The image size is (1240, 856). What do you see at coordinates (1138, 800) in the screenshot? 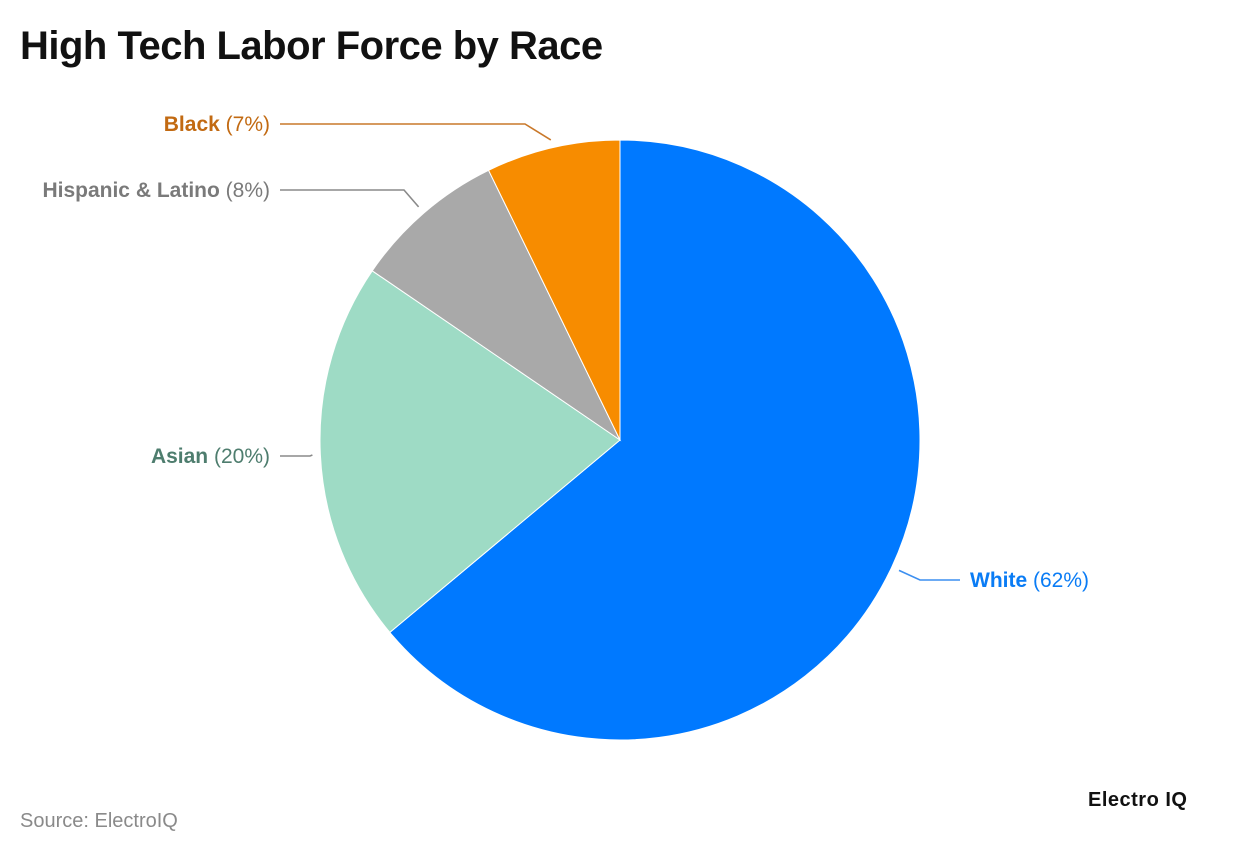
I see `brand-logo: Electro IQ` at bounding box center [1138, 800].